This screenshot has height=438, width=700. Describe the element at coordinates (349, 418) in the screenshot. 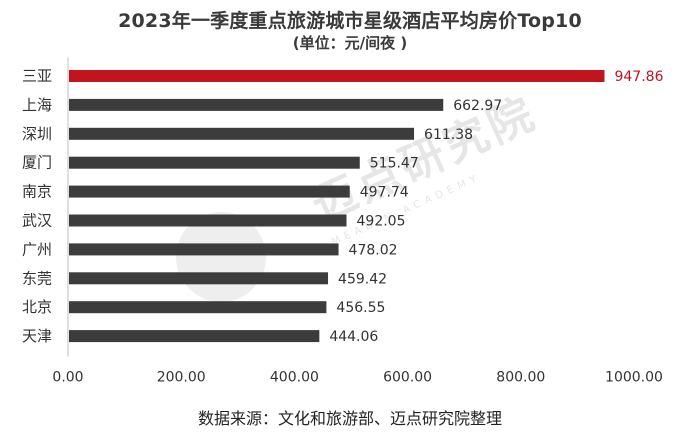

I see `data-source-note: 数据来源：文化和旅游部、迈点研究院整理` at that location.